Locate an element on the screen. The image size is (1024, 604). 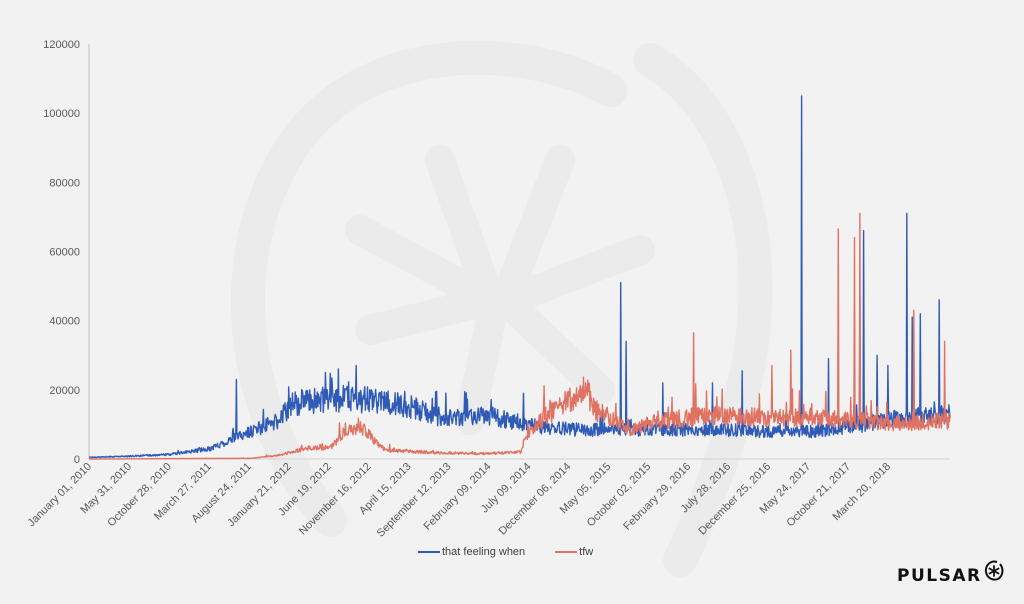
y-tick-labels: 0 20000 40000 60000 80000 100000 120000 is located at coordinates (61, 252).